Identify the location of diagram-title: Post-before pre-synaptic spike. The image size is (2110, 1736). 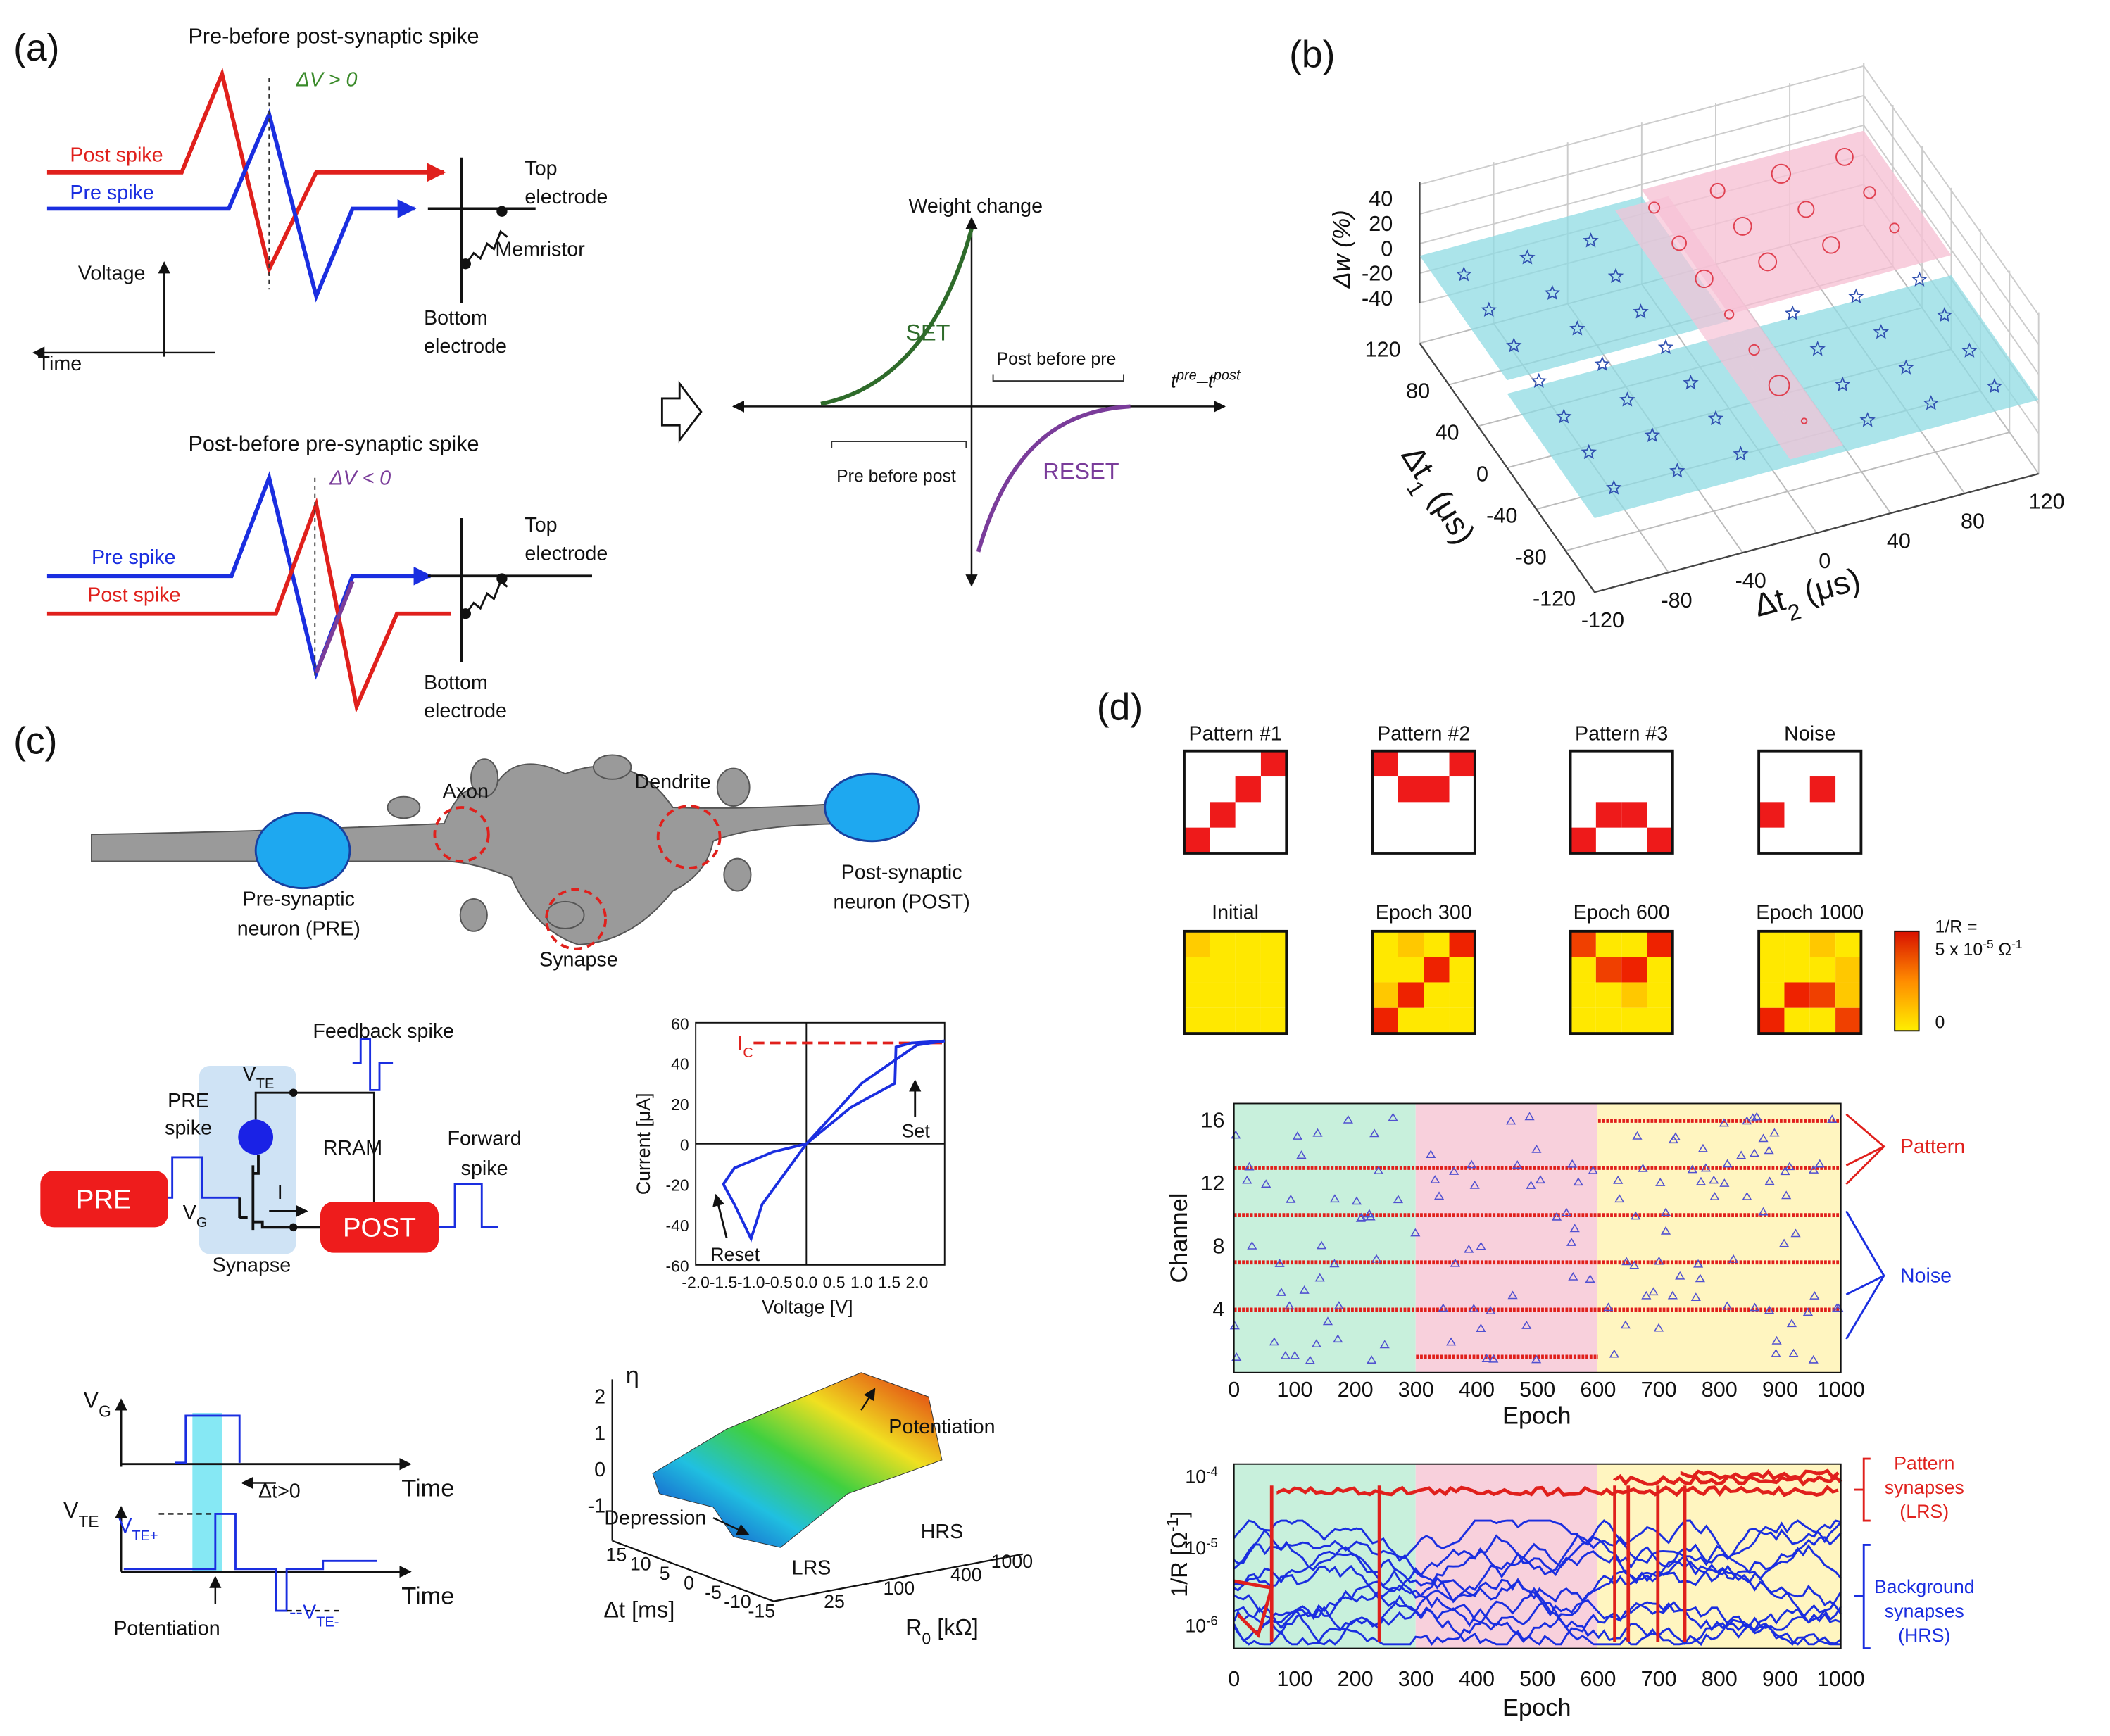
(334, 443).